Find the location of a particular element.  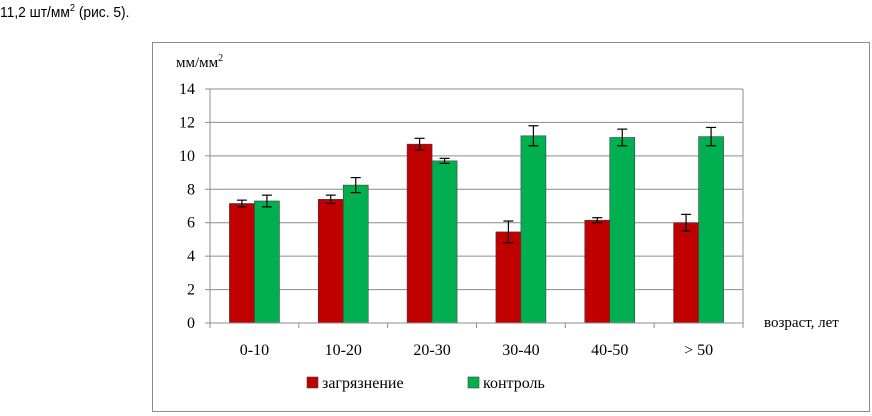

x-axis-label: возраст, лет is located at coordinates (801, 323).